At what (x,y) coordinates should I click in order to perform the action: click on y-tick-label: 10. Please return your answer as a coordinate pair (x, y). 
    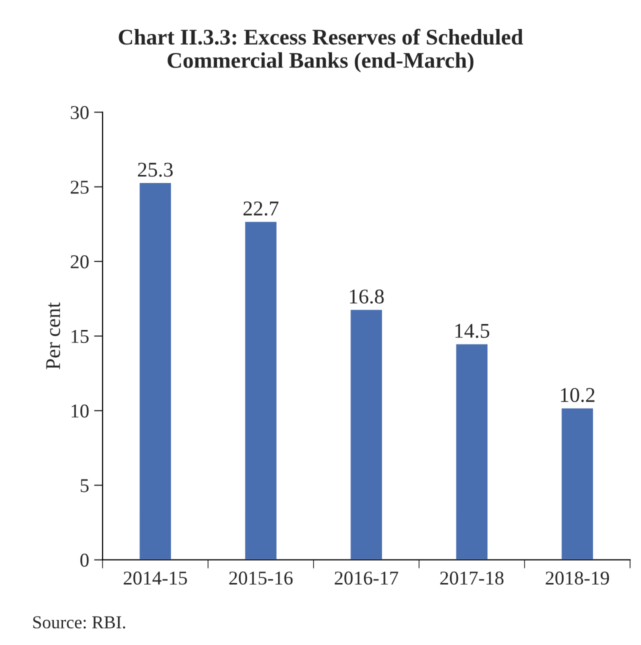
    Looking at the image, I should click on (80, 411).